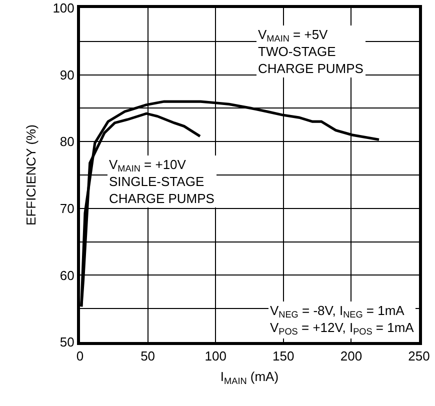 The width and height of the screenshot is (435, 406). I want to click on x-tick-label: 0, so click(80, 356).